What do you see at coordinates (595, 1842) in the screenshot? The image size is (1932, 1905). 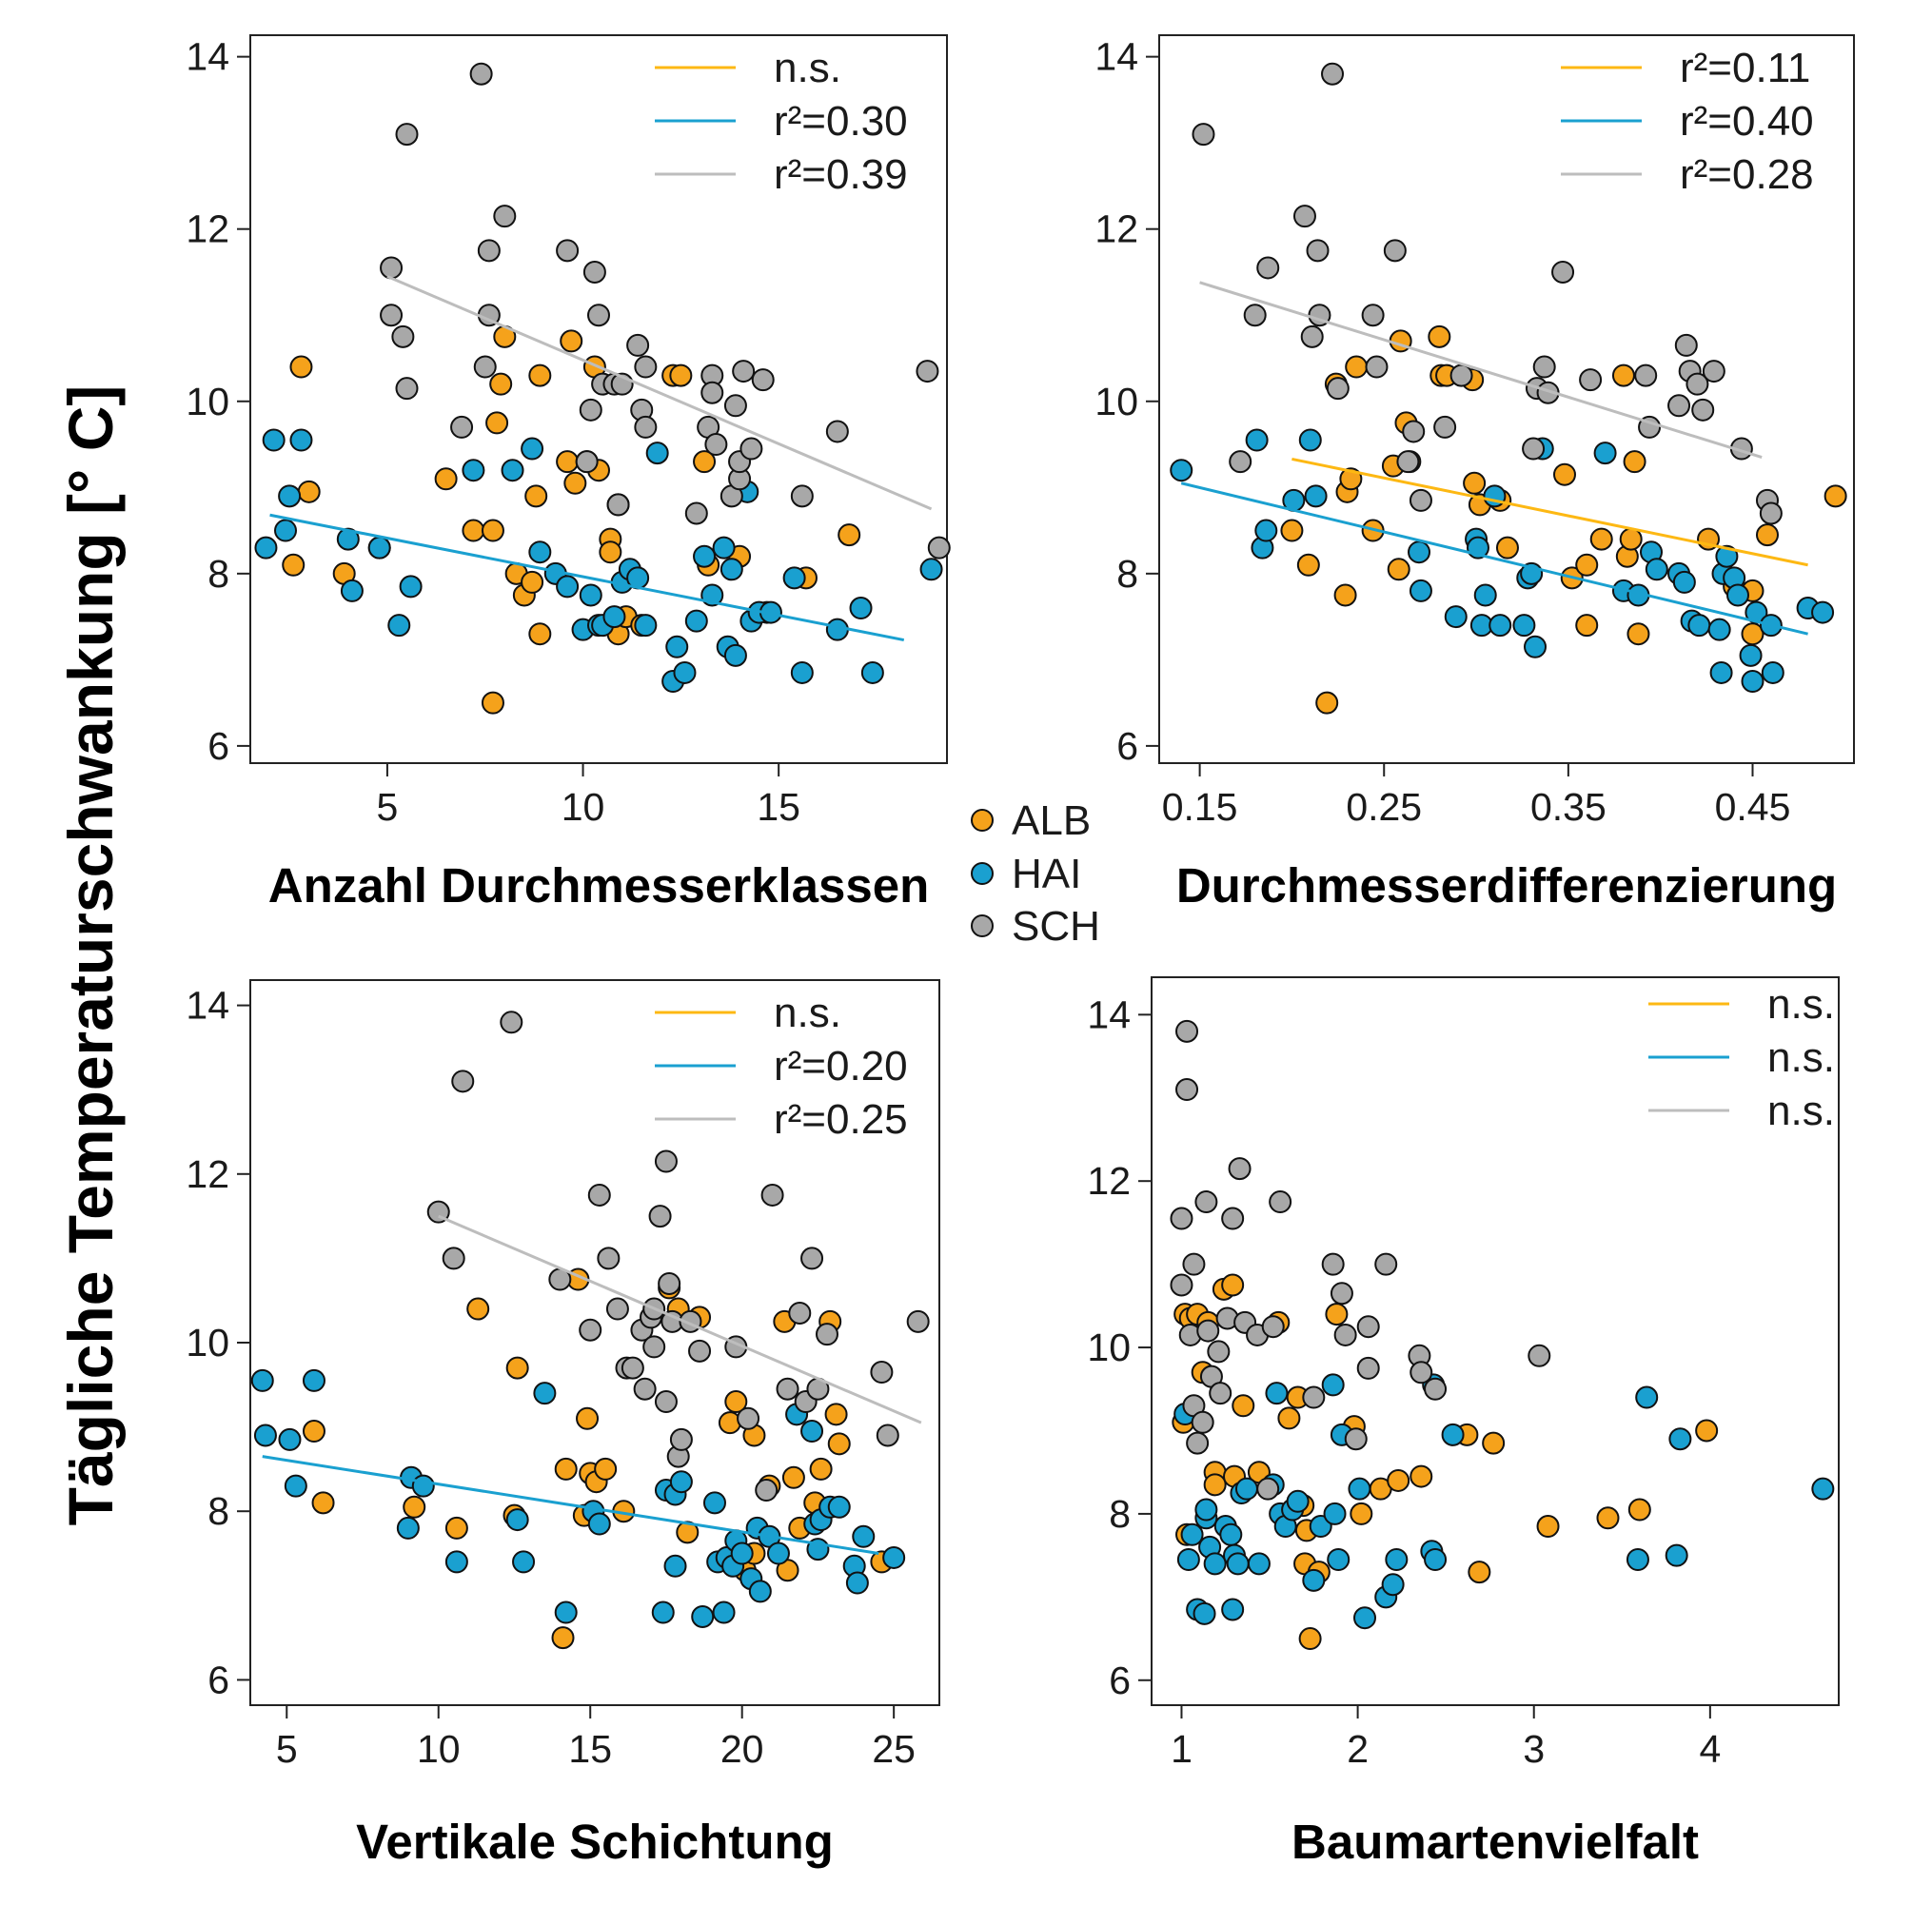 I see `x-axis-label: Vertikale Schichtung` at bounding box center [595, 1842].